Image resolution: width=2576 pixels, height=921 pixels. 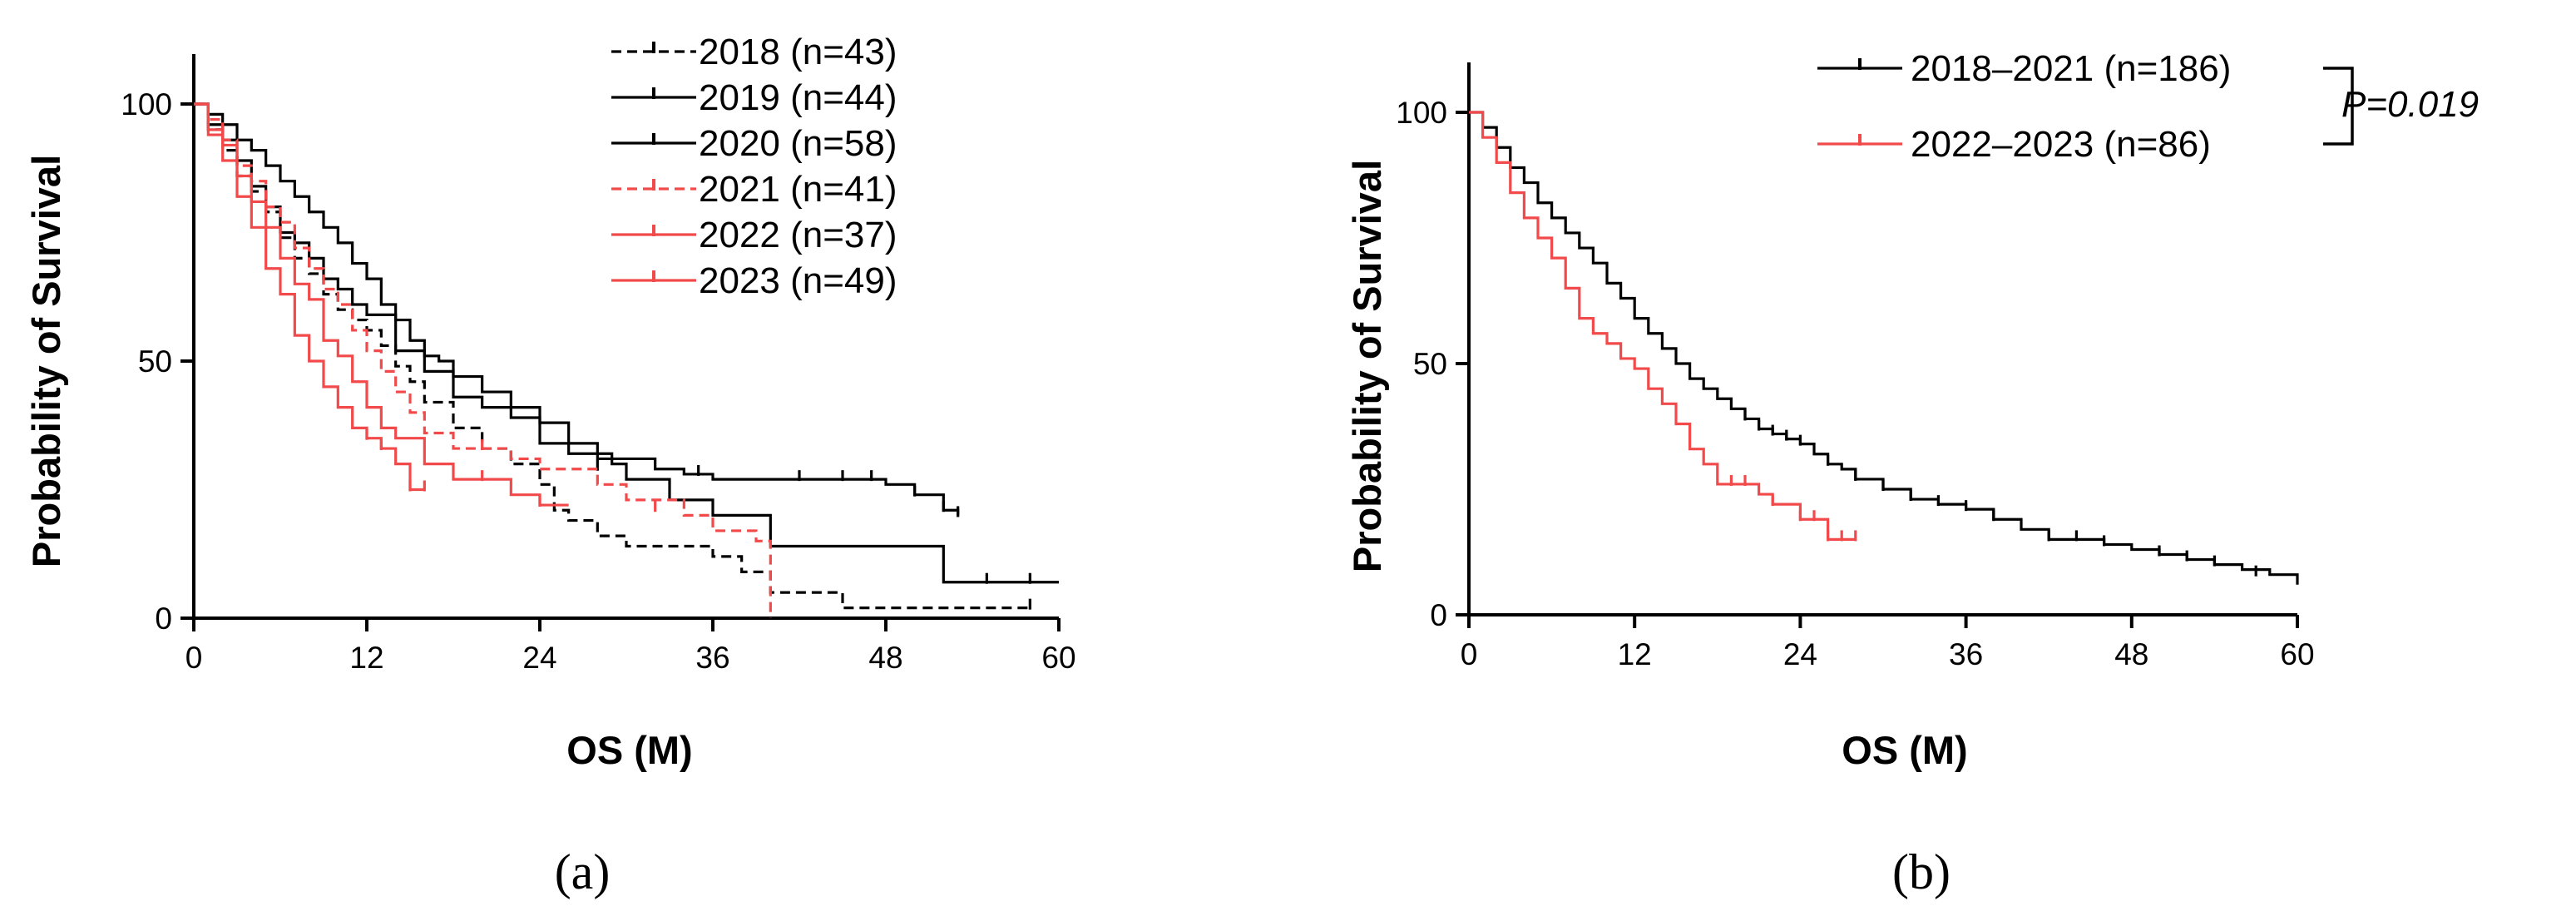 What do you see at coordinates (46, 361) in the screenshot?
I see `panel-a-y-axis-title: Probability of Survival` at bounding box center [46, 361].